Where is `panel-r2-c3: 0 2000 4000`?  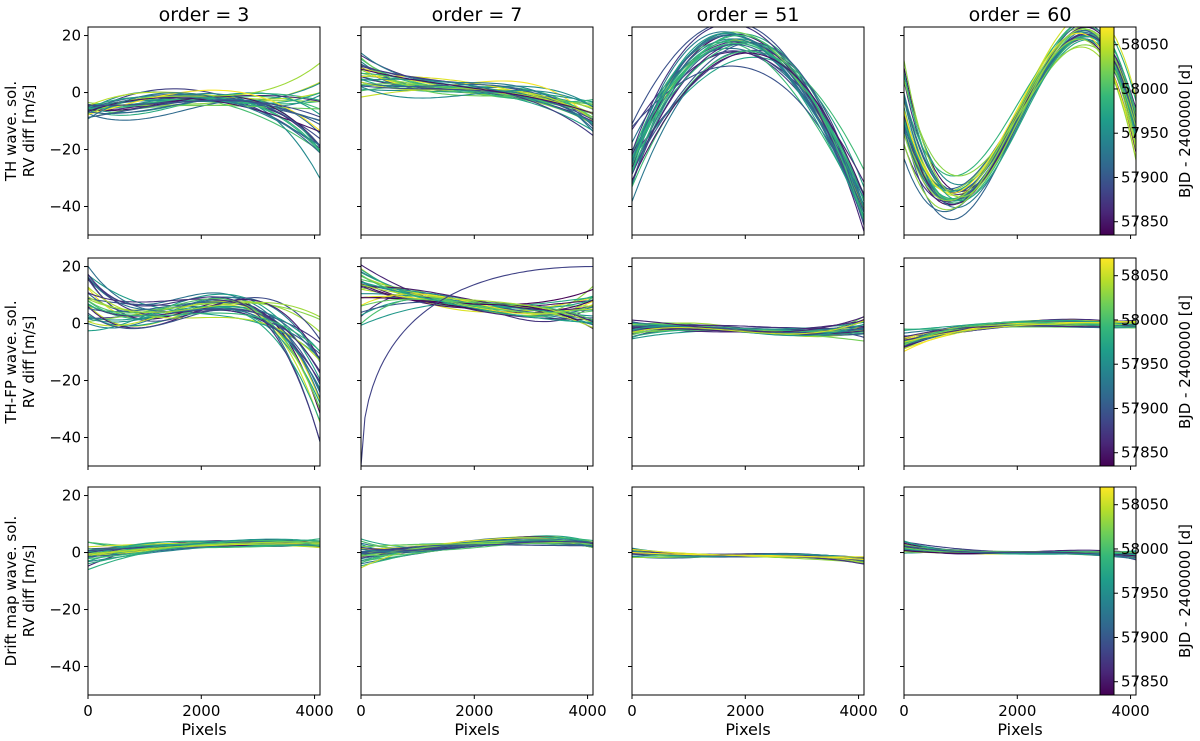 panel-r2-c3: 0 2000 4000 is located at coordinates (1024, 603).